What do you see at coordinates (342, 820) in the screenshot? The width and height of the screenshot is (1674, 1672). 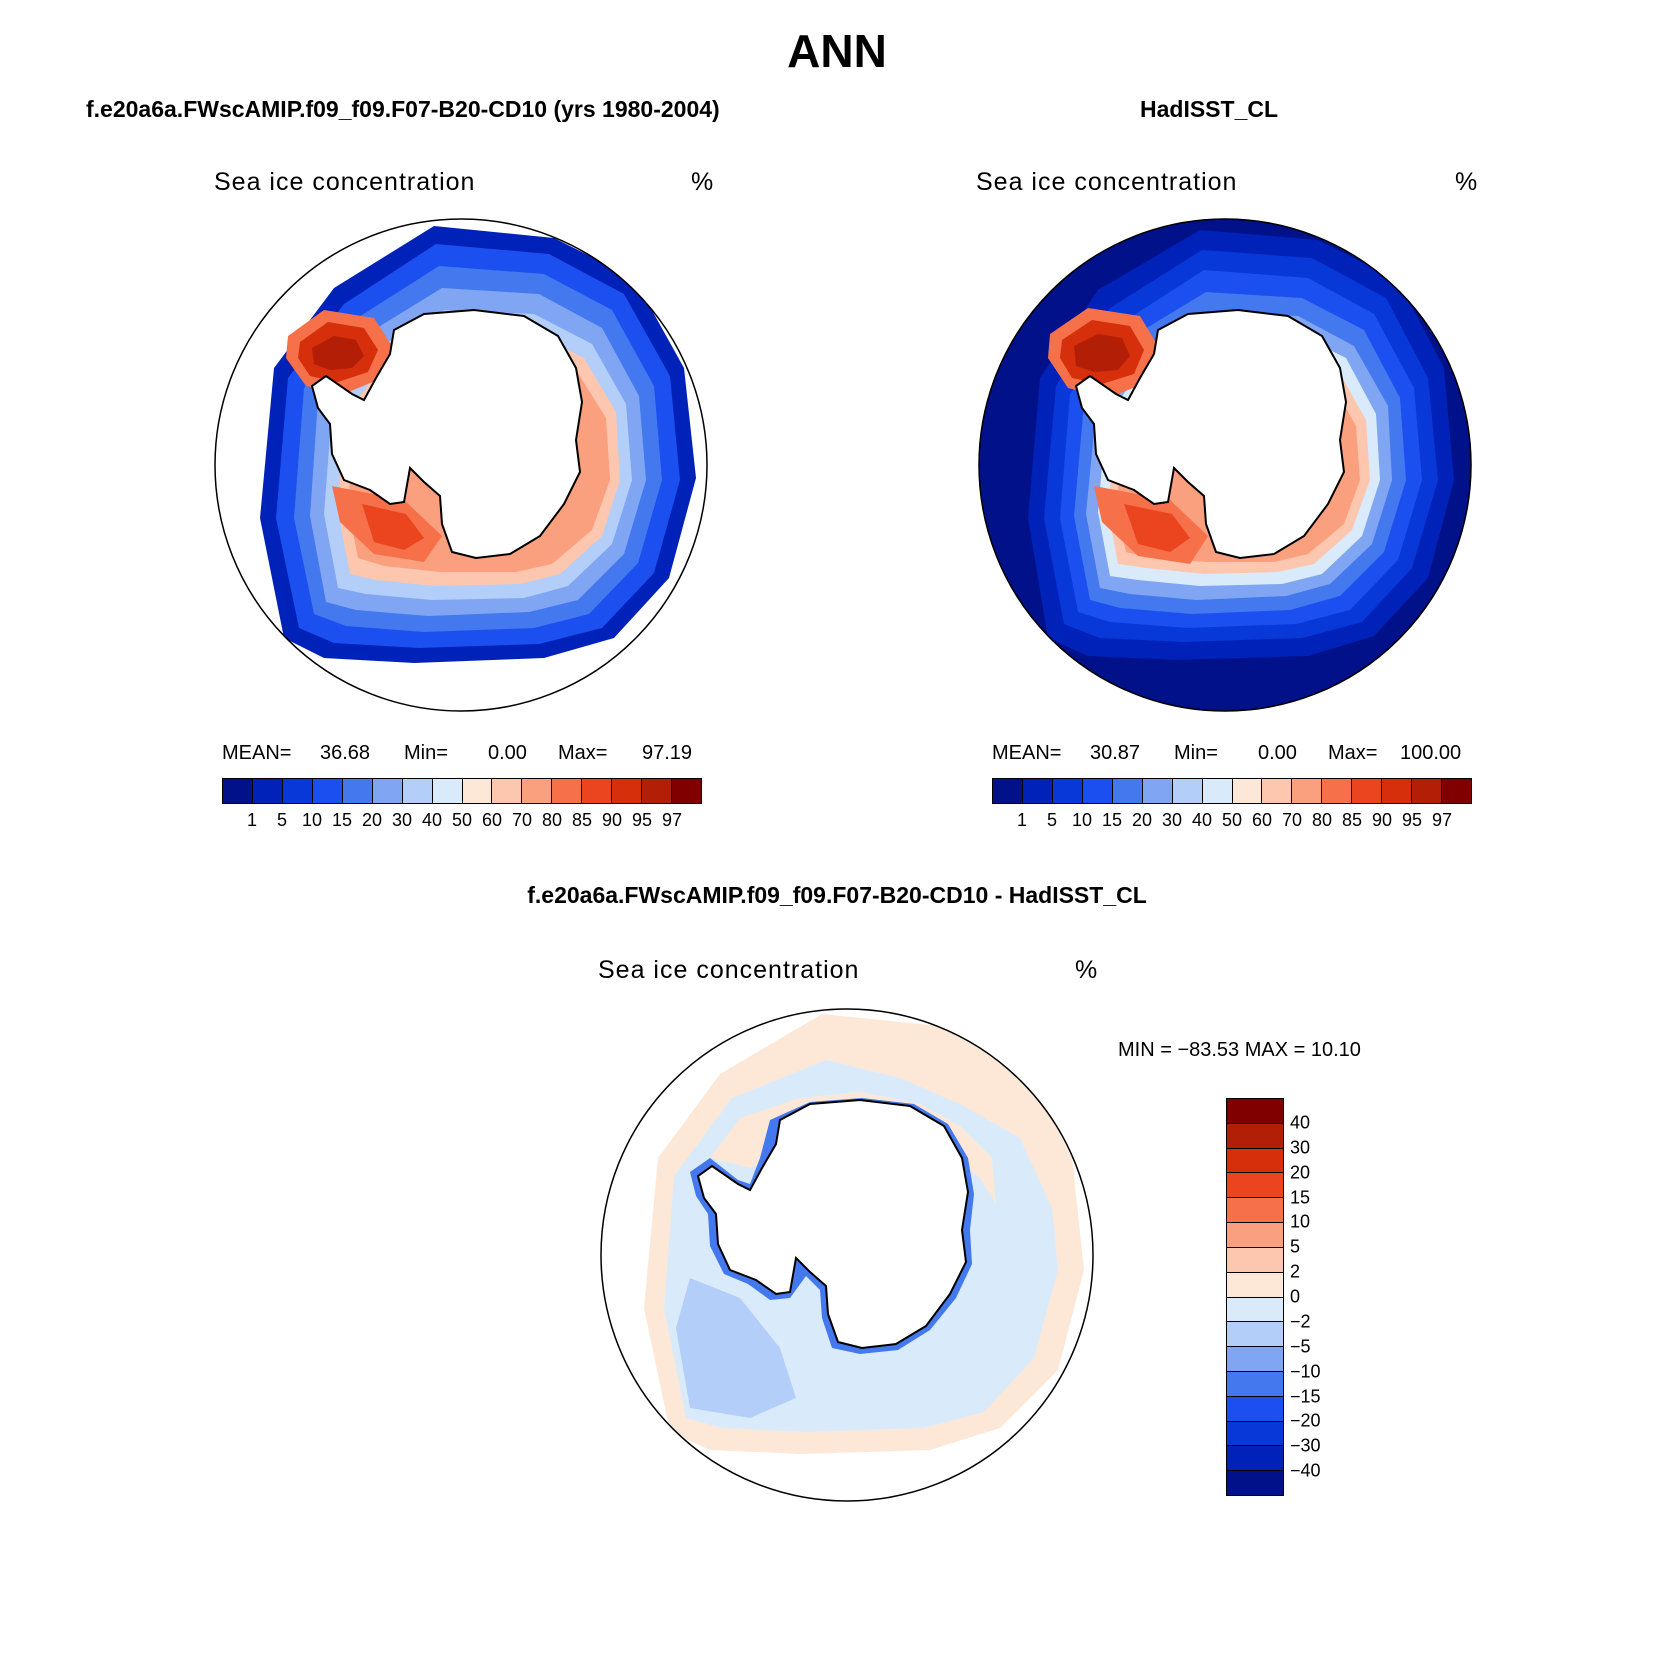 I see `panel-1-colorbar-tick-label: 15` at bounding box center [342, 820].